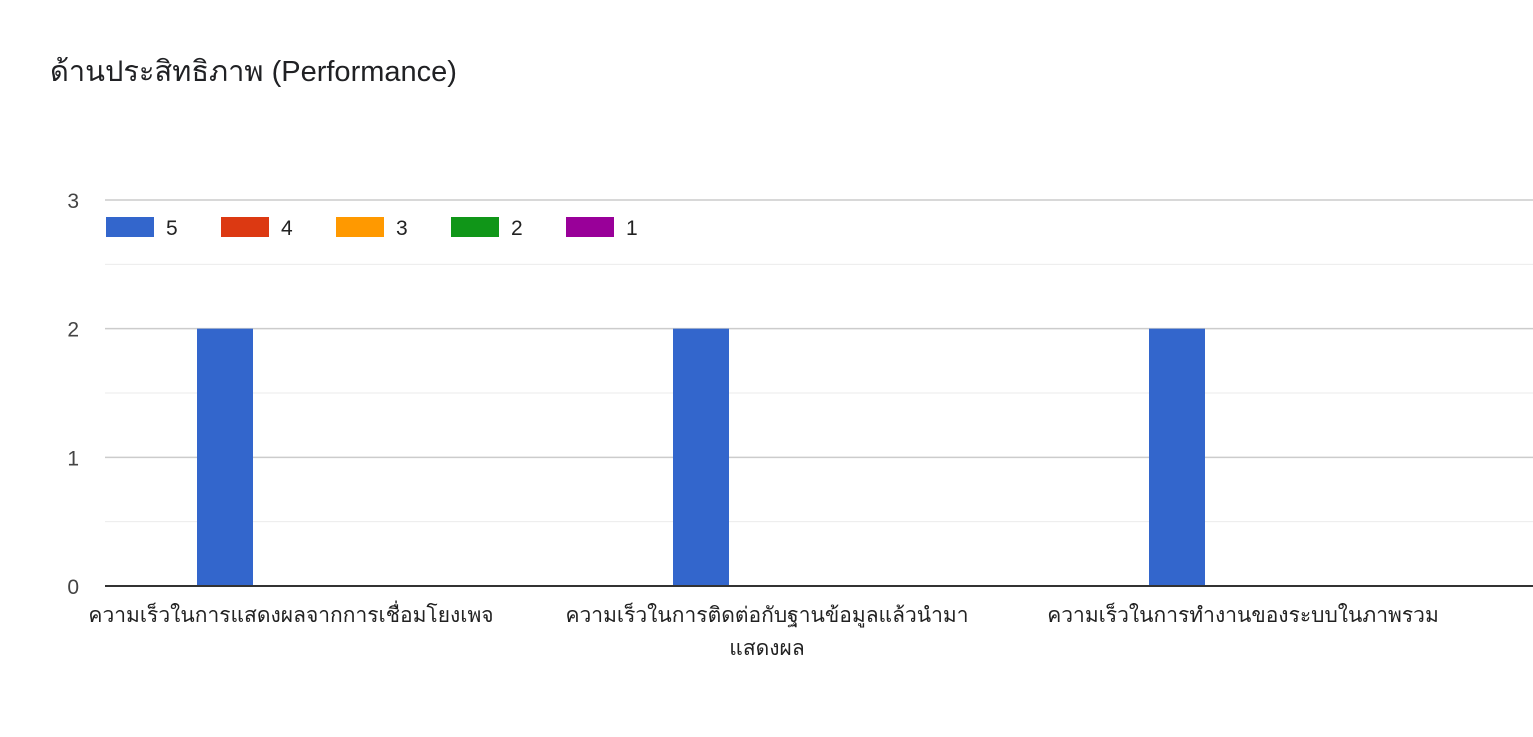 Image resolution: width=1533 pixels, height=737 pixels. Describe the element at coordinates (402, 228) in the screenshot. I see `legend-label-3: 3` at that location.